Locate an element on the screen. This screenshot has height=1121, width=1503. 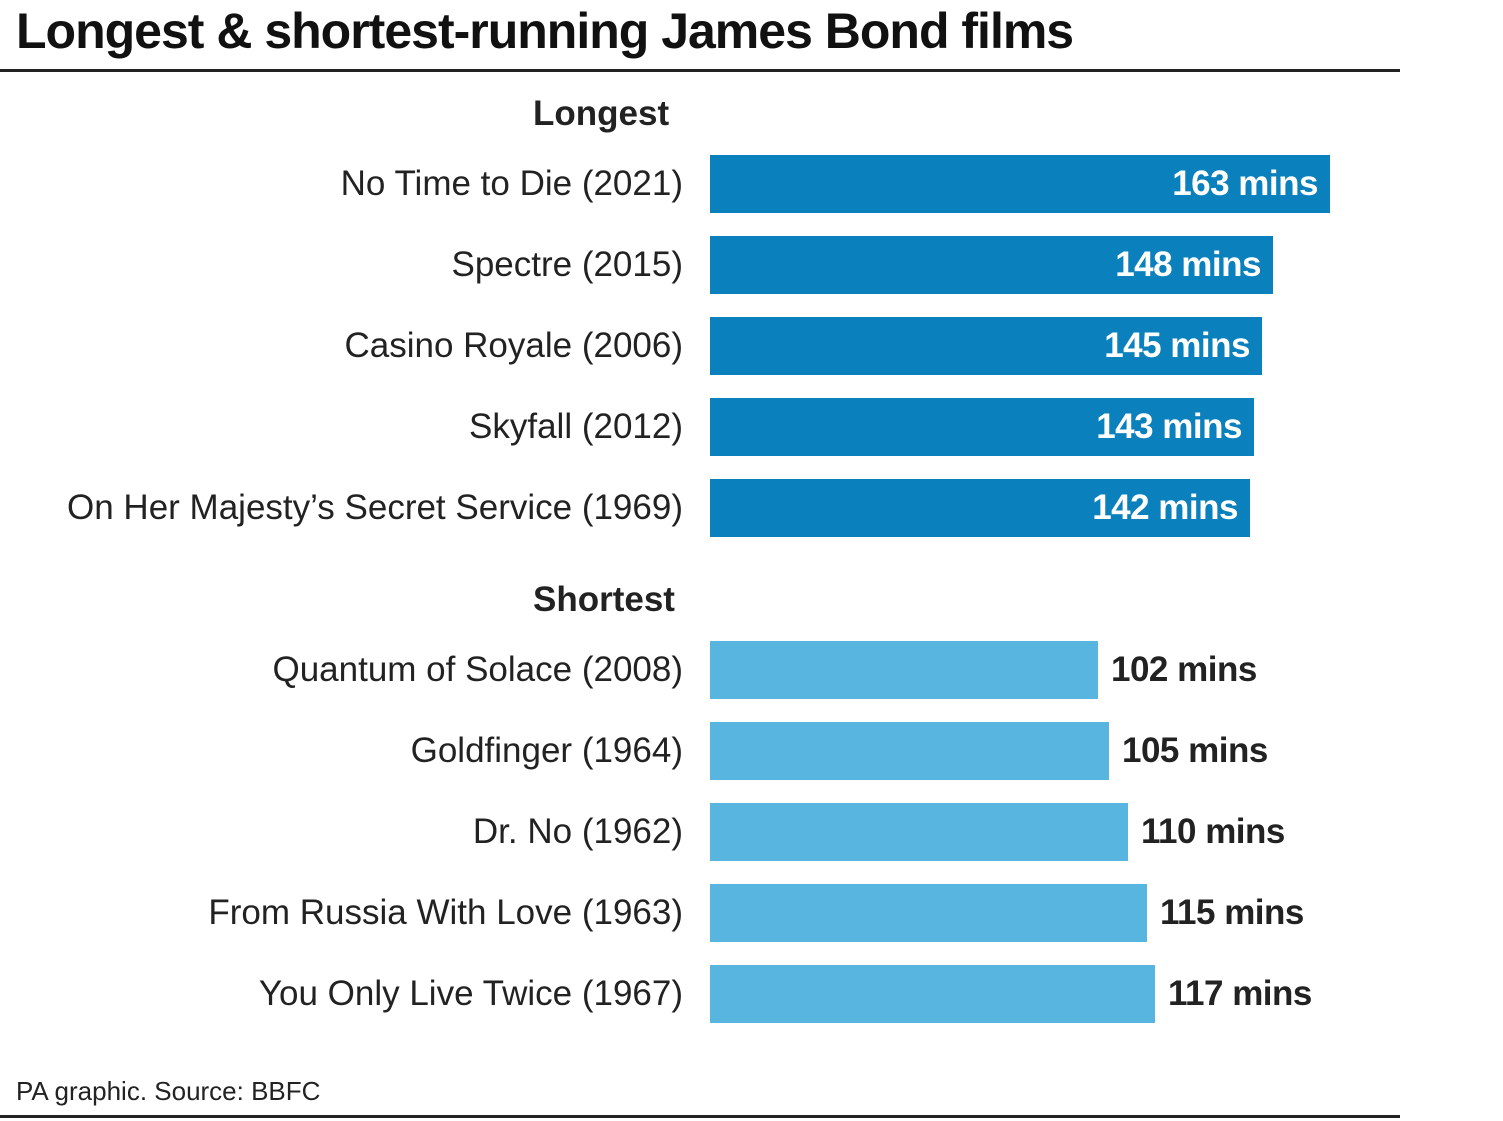
value-label: 115 mins is located at coordinates (1232, 912).